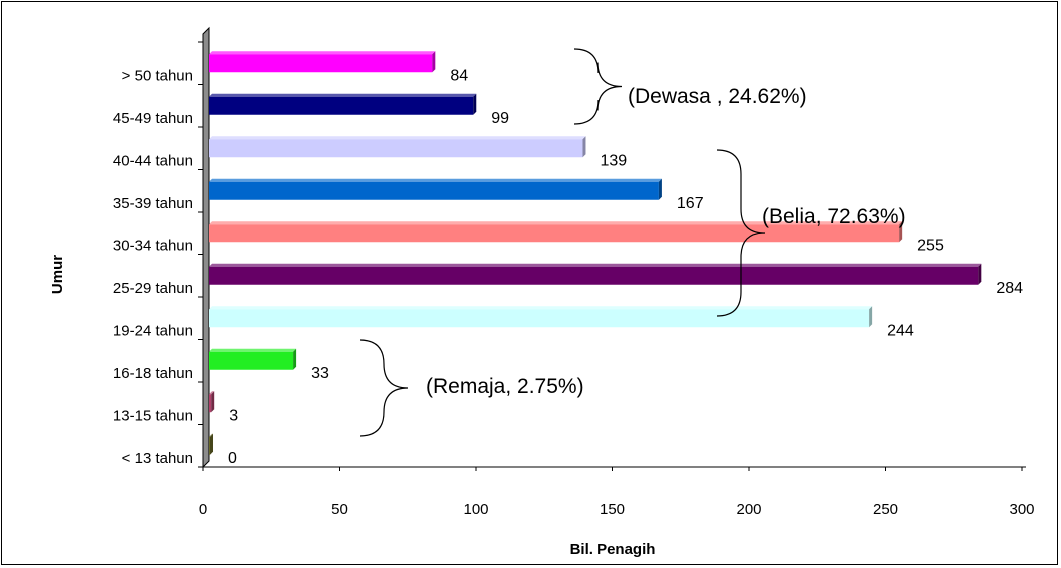  What do you see at coordinates (153, 246) in the screenshot?
I see `category-label: 30-34 tahun` at bounding box center [153, 246].